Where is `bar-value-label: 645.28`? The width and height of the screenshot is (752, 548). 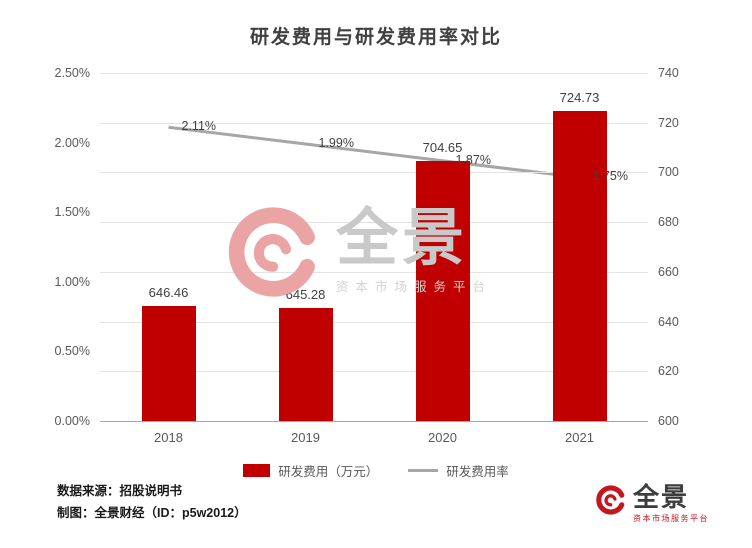 bar-value-label: 645.28 is located at coordinates (305, 295).